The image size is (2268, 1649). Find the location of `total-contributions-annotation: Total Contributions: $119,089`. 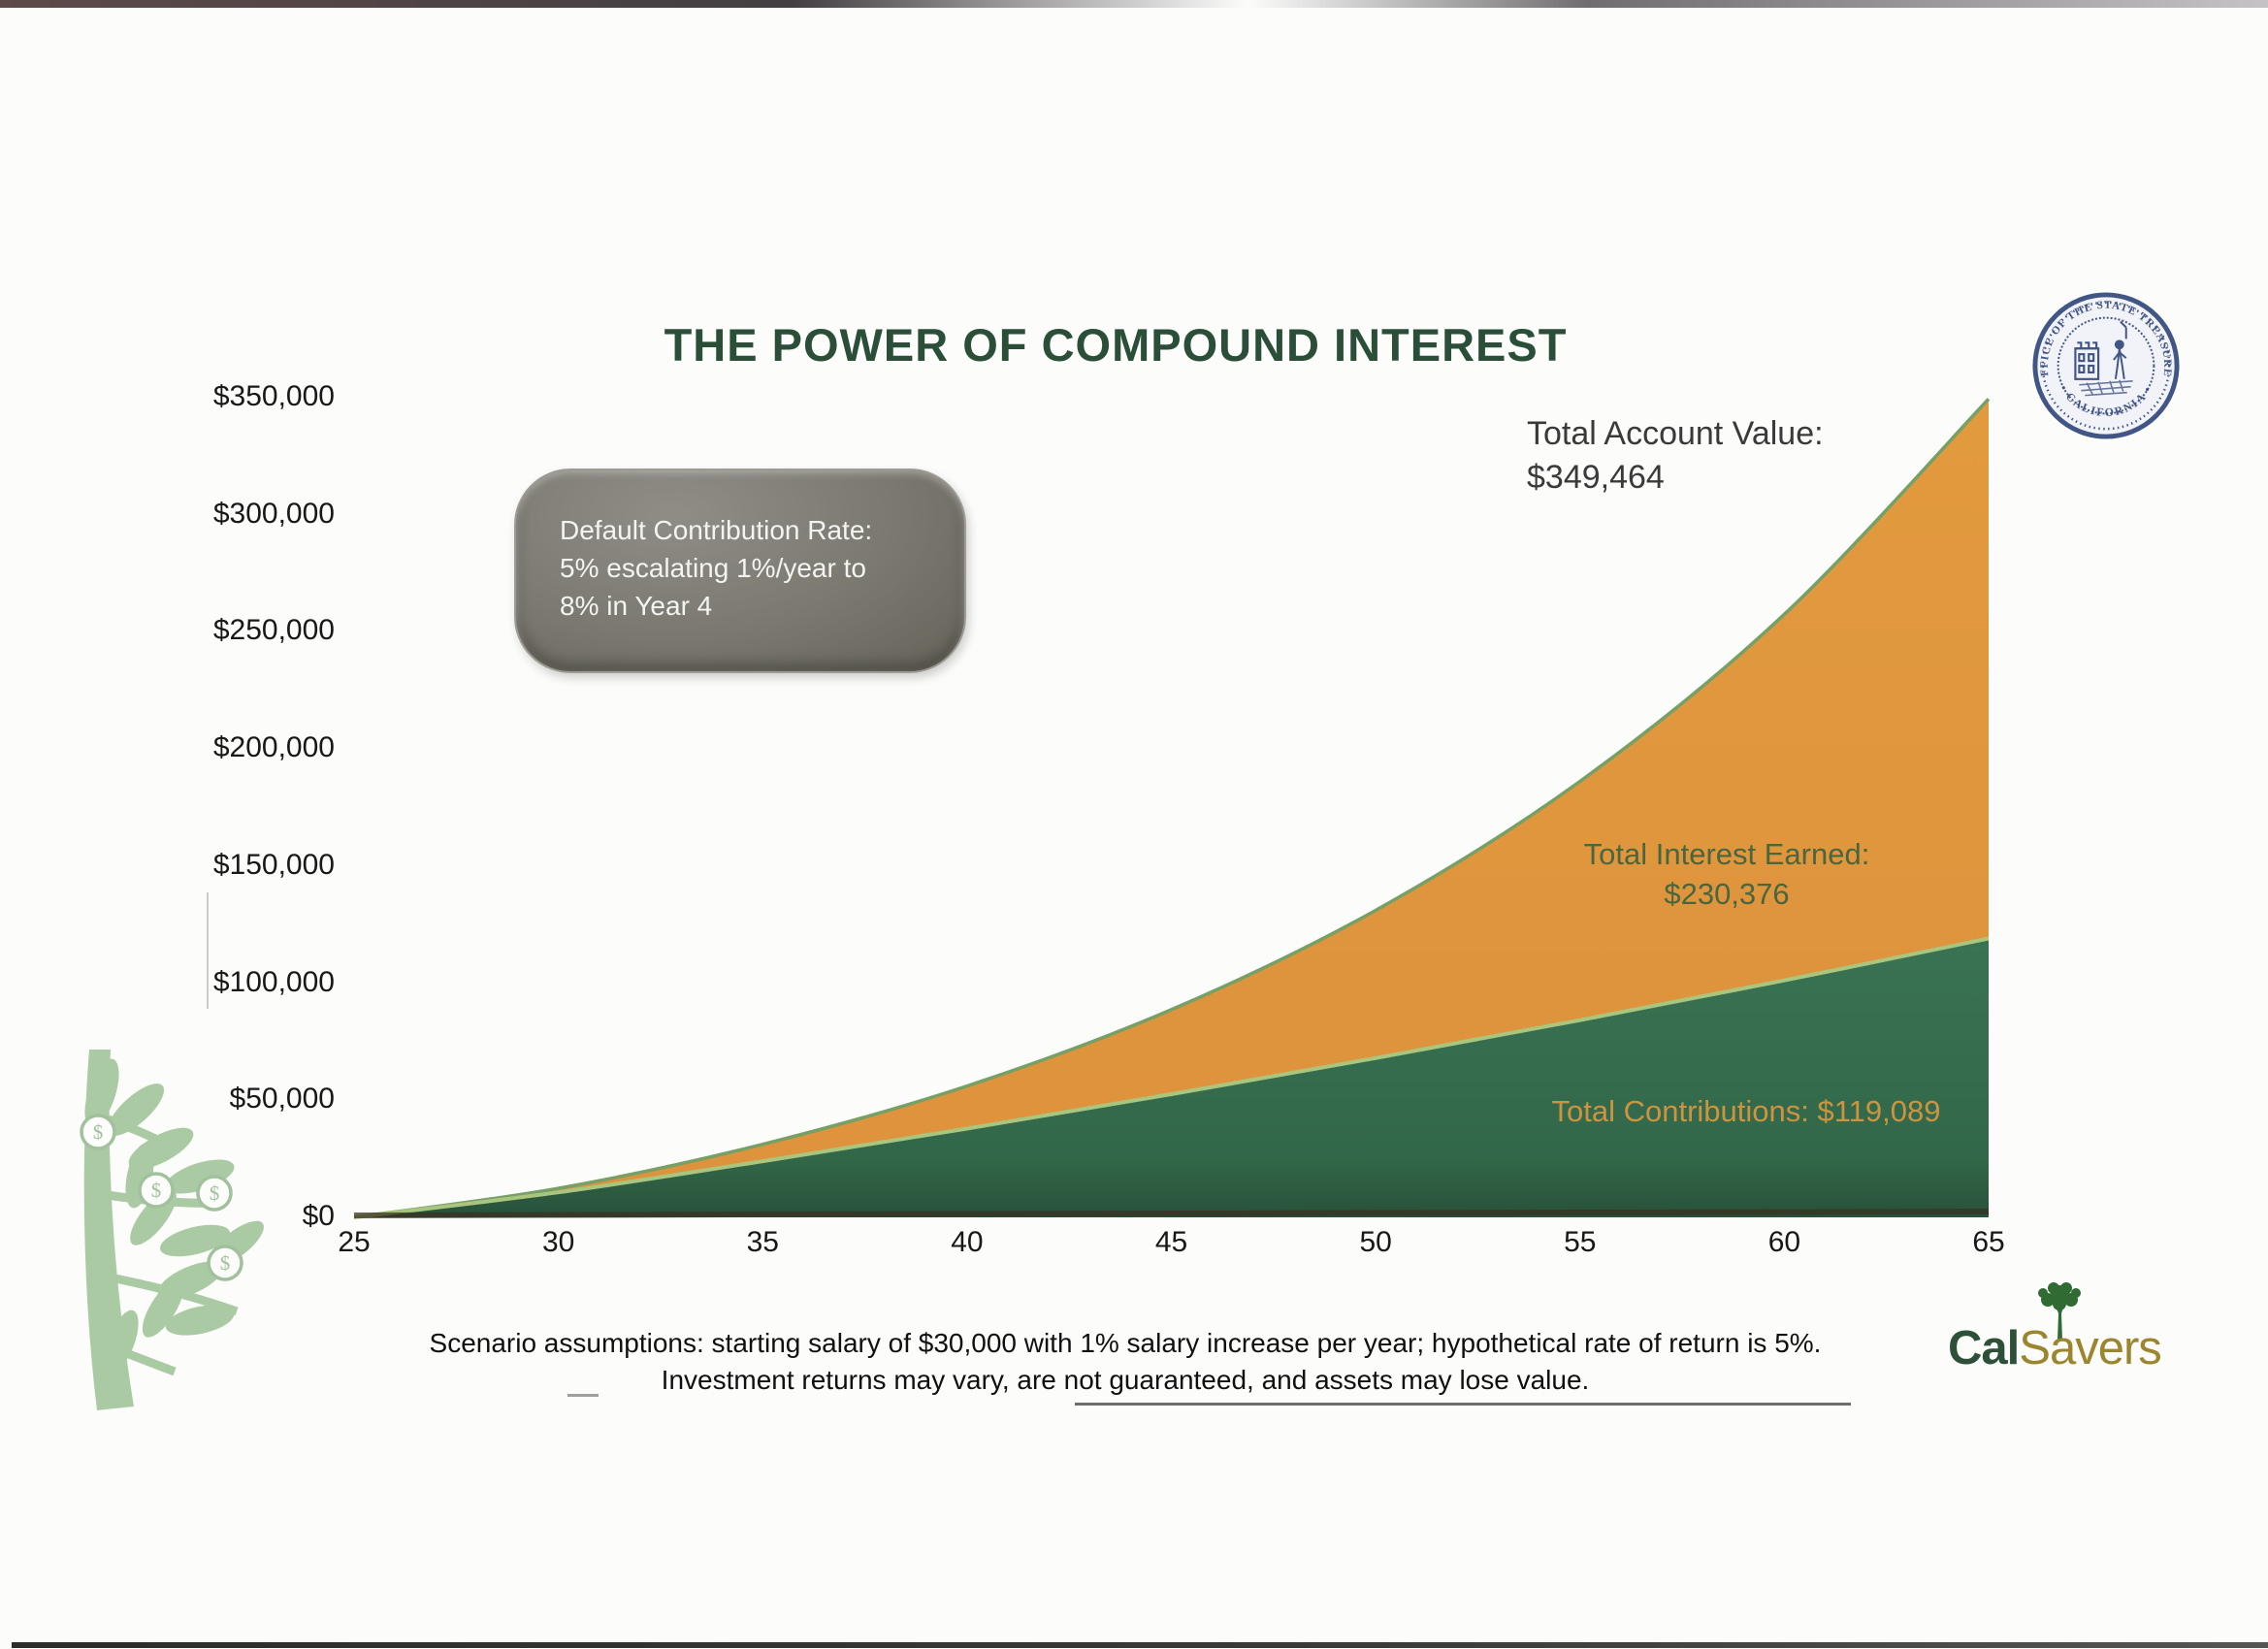

total-contributions-annotation: Total Contributions: $119,089 is located at coordinates (1746, 1111).